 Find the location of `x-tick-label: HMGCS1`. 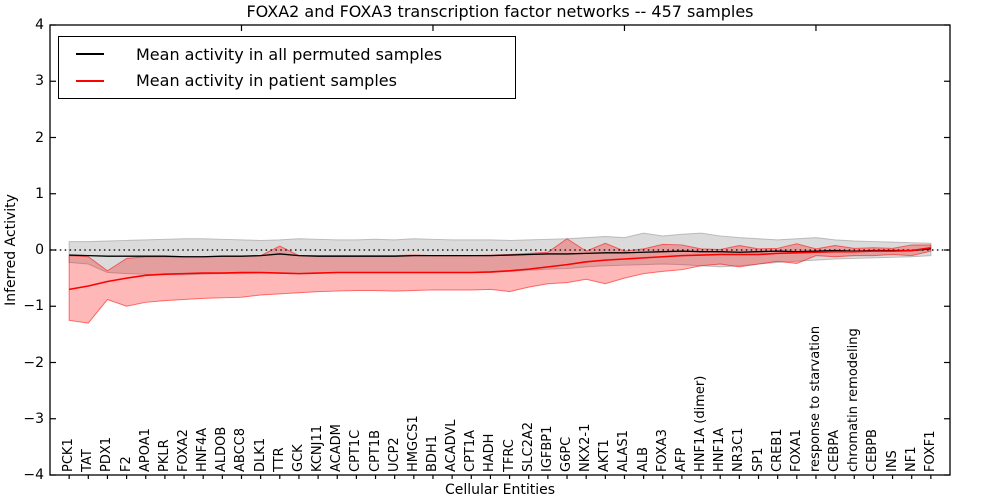

x-tick-label: HMGCS1 is located at coordinates (413, 443).